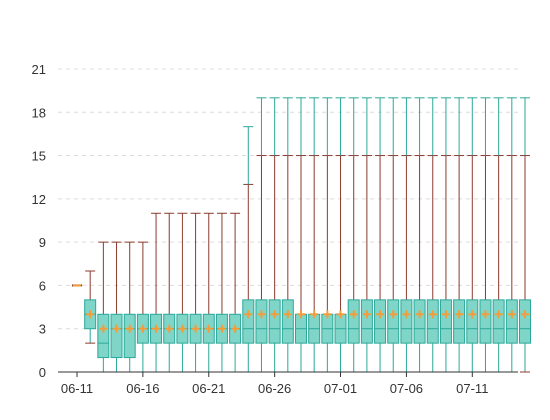 This screenshot has height=420, width=550. What do you see at coordinates (77, 388) in the screenshot?
I see `x-tick-label: 06-11` at bounding box center [77, 388].